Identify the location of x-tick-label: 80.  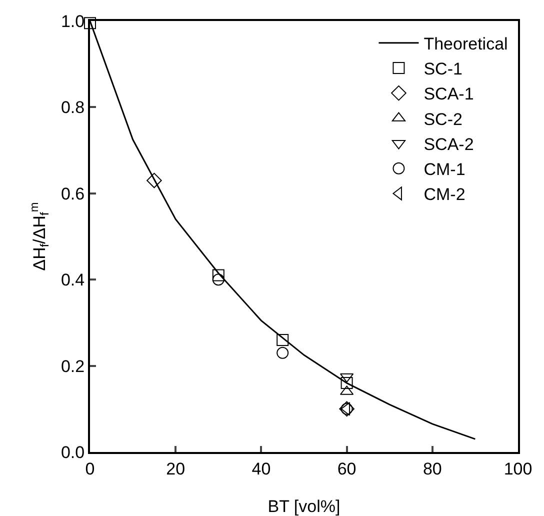
(432, 468).